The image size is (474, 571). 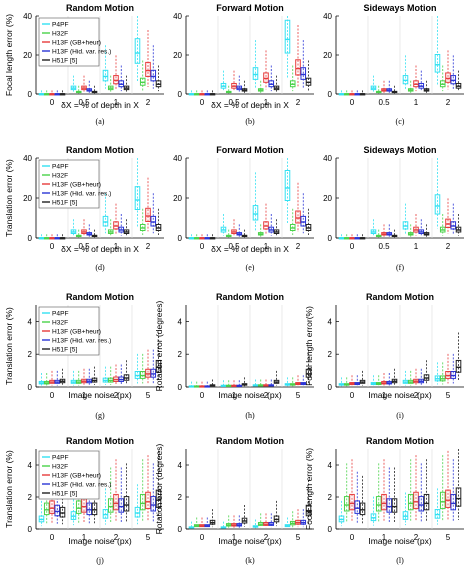 I want to click on subfigure-caption: (k), so click(x=250, y=560).